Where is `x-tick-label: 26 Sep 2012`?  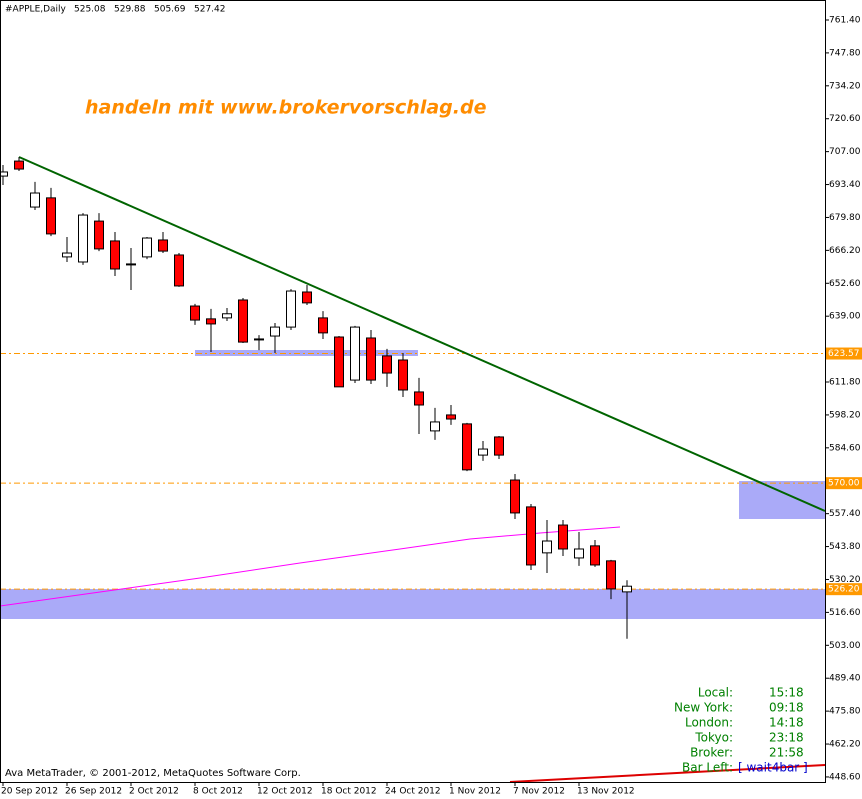 x-tick-label: 26 Sep 2012 is located at coordinates (93, 792).